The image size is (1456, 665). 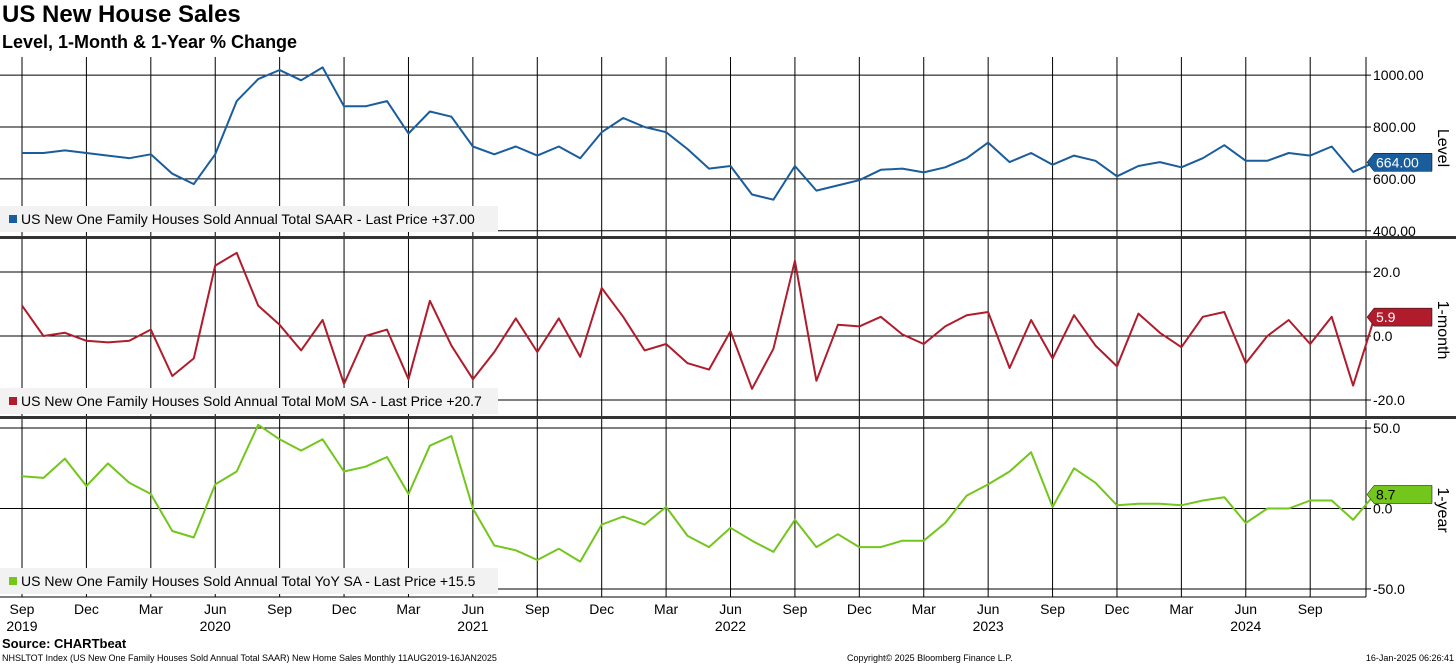 What do you see at coordinates (344, 609) in the screenshot?
I see `x-tick-label-5: Dec` at bounding box center [344, 609].